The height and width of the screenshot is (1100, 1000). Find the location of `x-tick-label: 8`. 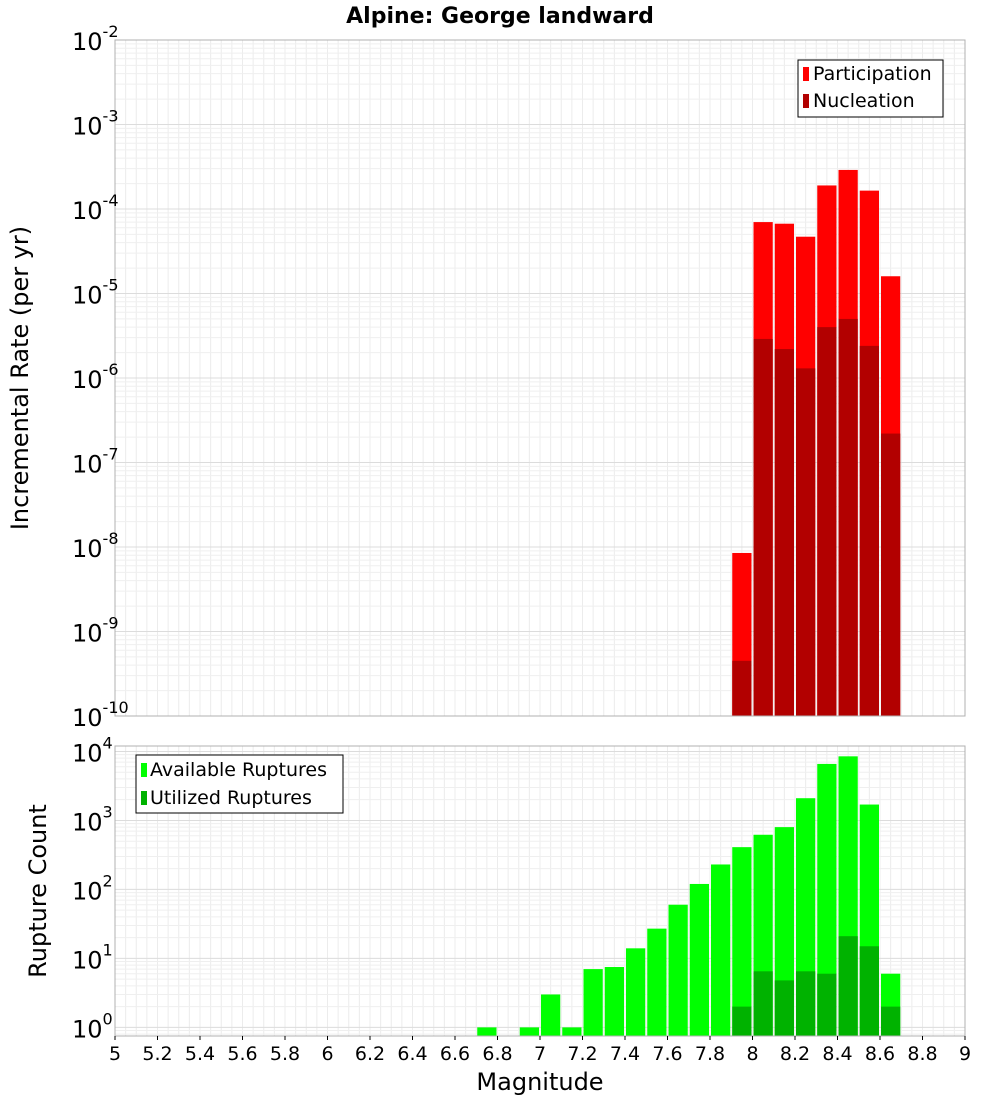

x-tick-label: 8 is located at coordinates (752, 1054).